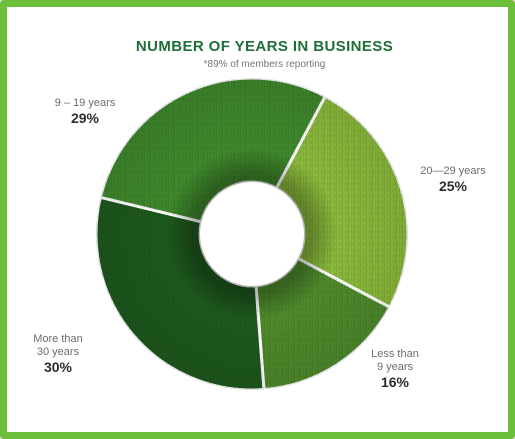 This screenshot has width=515, height=439. Describe the element at coordinates (264, 64) in the screenshot. I see `chart-subtitle: *89% of members reporting` at that location.